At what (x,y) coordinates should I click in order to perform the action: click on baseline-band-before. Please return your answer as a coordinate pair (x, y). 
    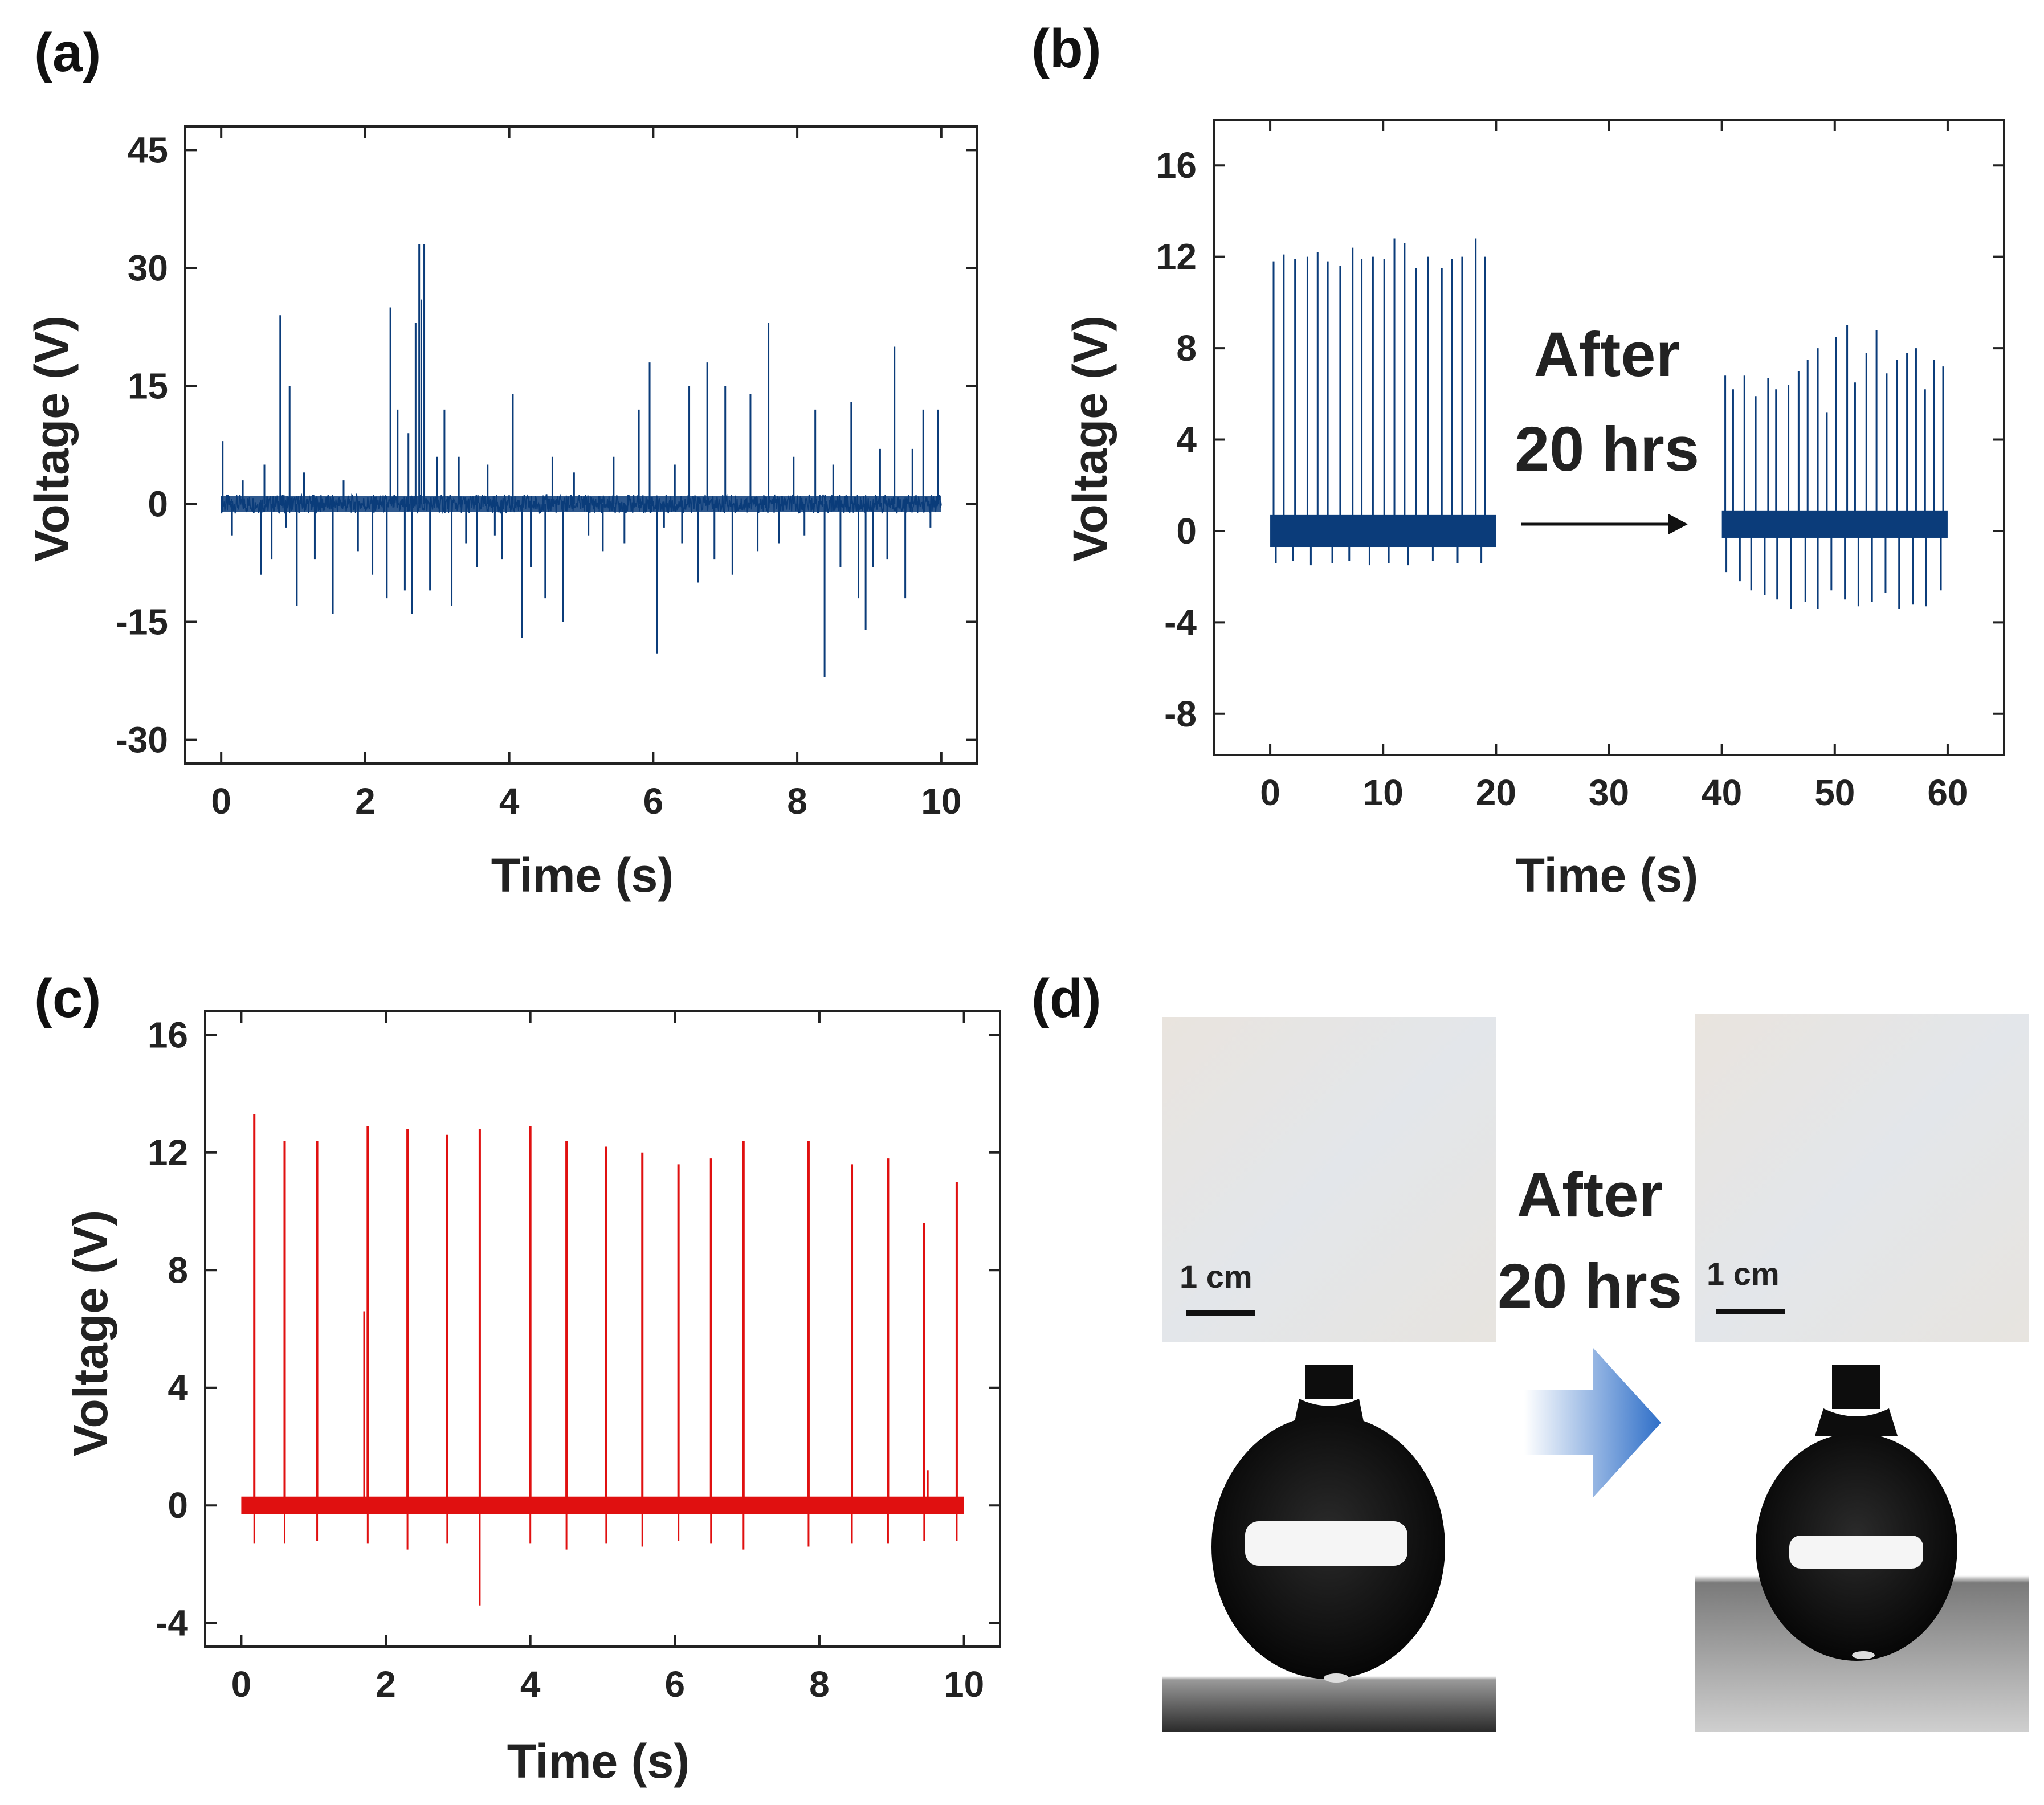
    Looking at the image, I should click on (1383, 531).